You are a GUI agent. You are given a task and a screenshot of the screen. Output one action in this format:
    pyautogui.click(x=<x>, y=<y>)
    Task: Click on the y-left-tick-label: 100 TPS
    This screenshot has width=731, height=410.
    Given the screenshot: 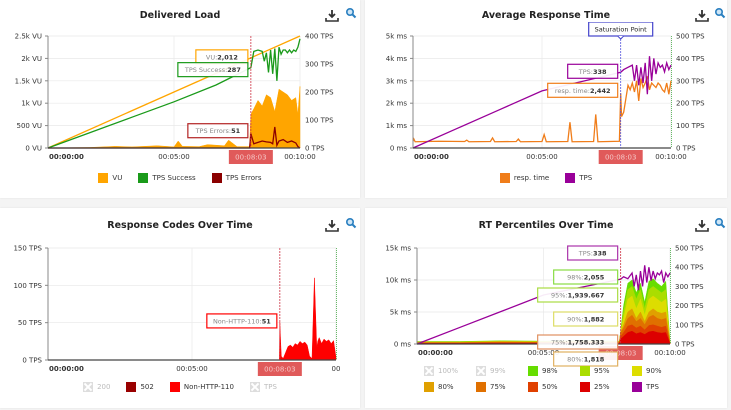 What is the action you would take?
    pyautogui.click(x=27, y=286)
    